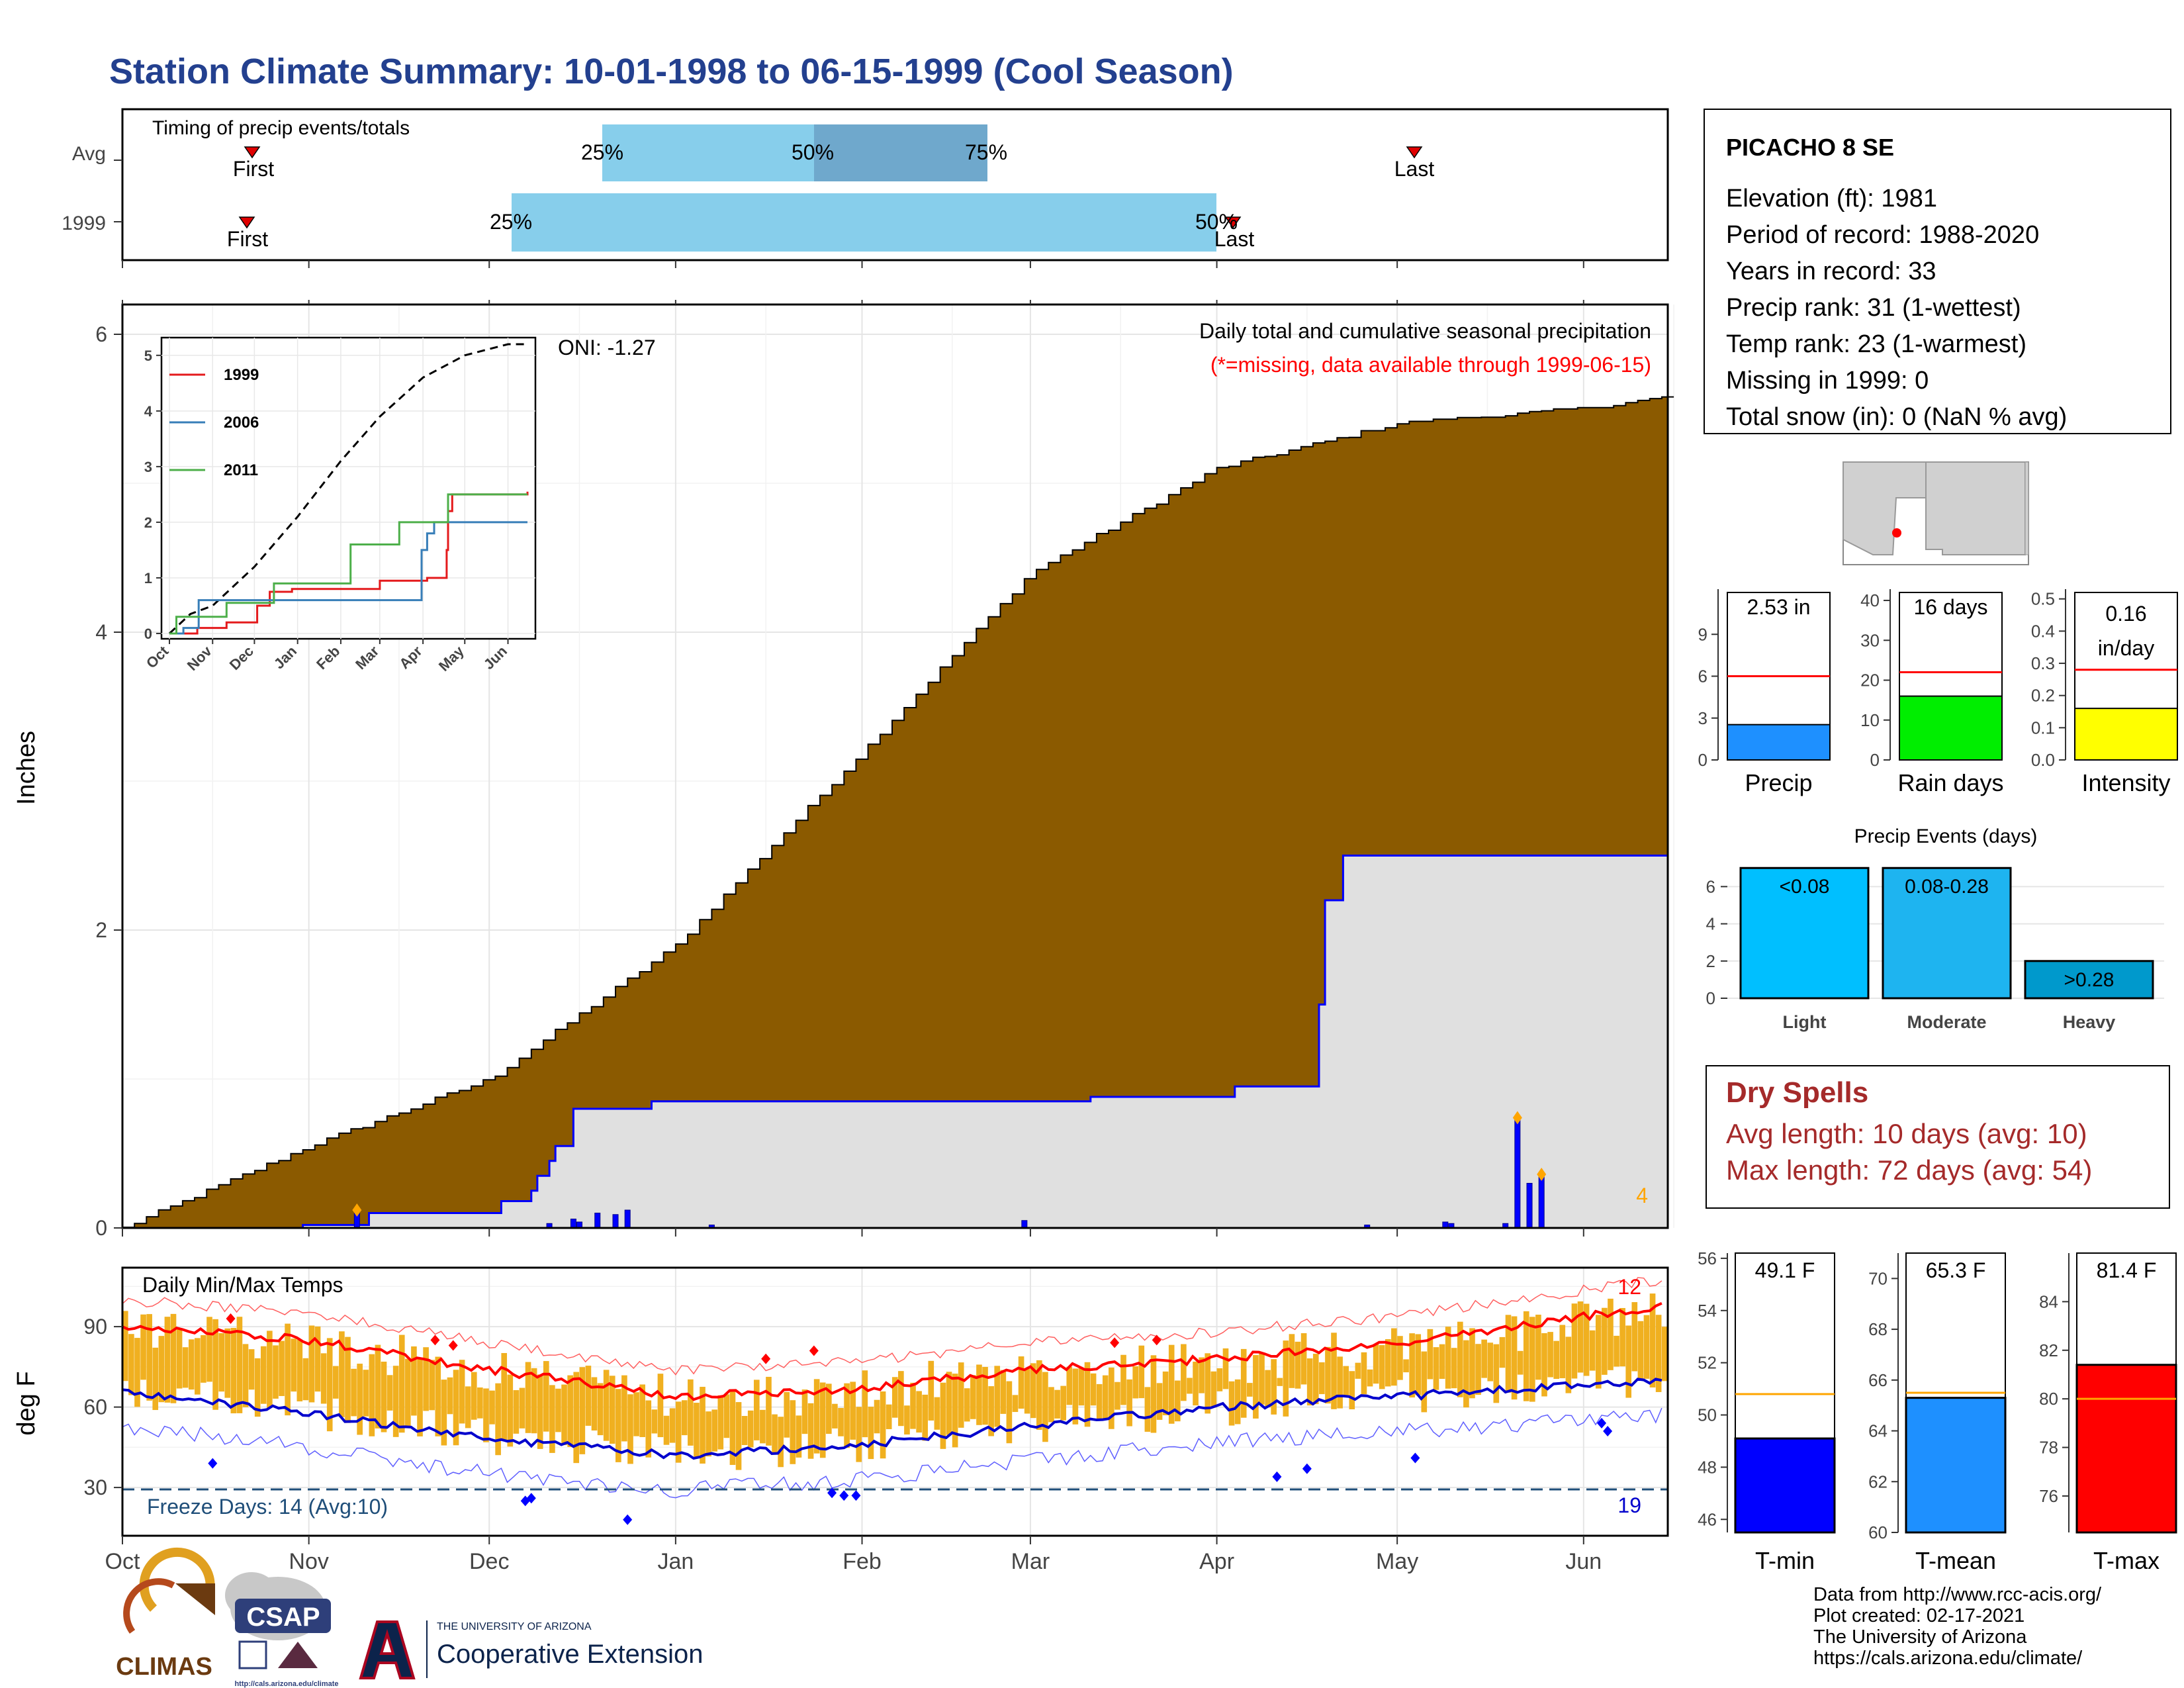  Describe the element at coordinates (1785, 1270) in the screenshot. I see `temp-summary-value-label: 49.1 F` at that location.